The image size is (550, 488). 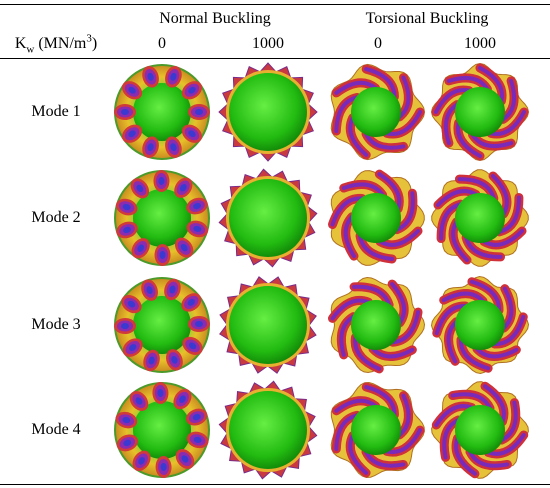 What do you see at coordinates (56, 217) in the screenshot?
I see `row-label: Mode 2` at bounding box center [56, 217].